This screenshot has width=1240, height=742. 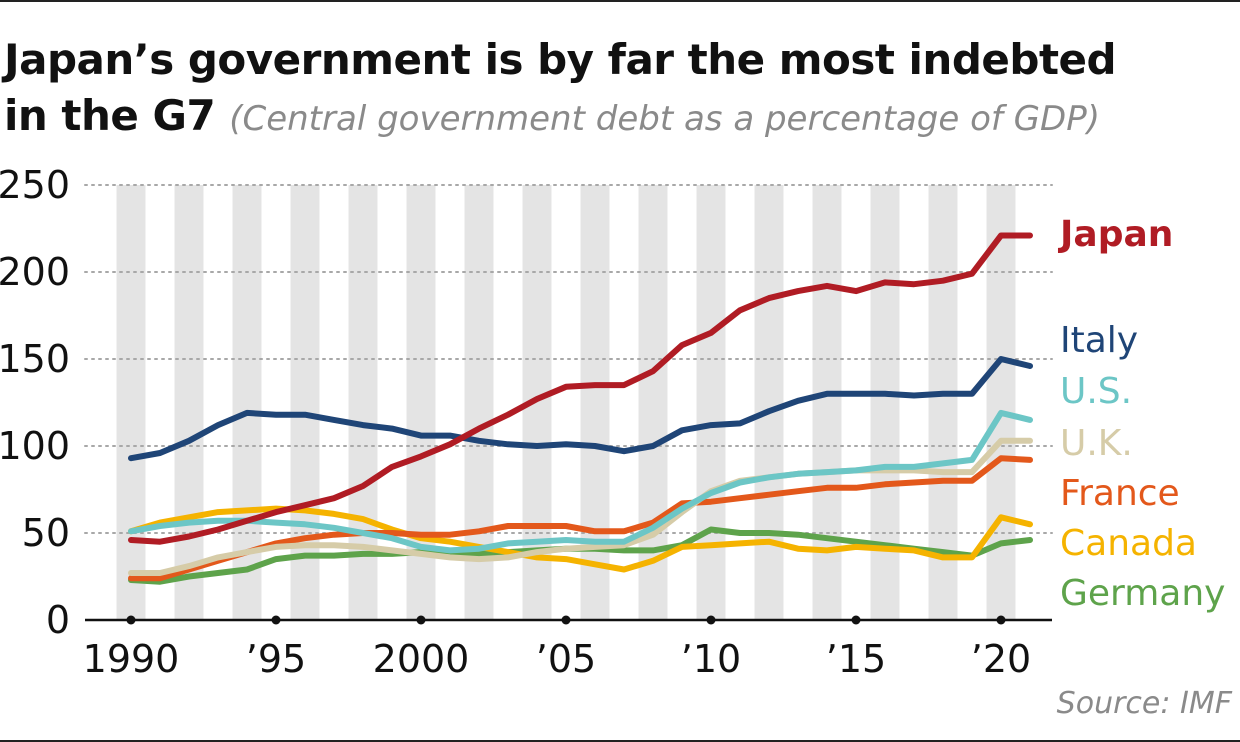 I want to click on x-tick-label: ’05, so click(x=566, y=659).